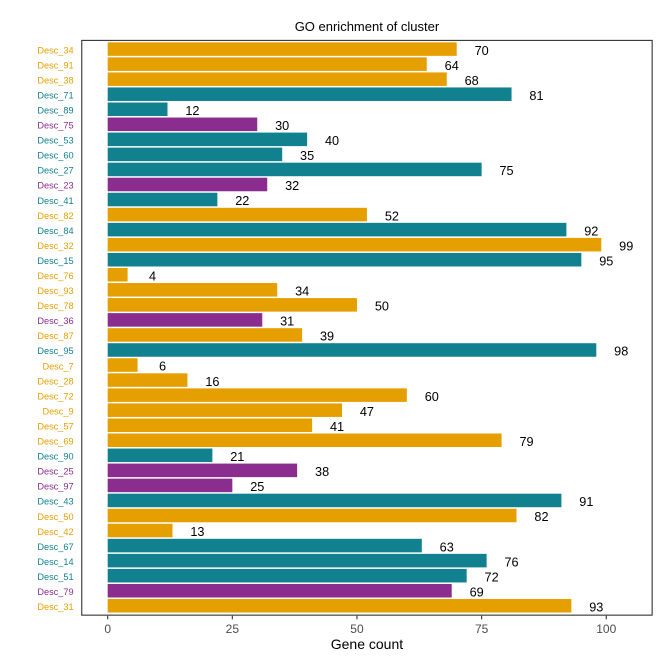  Describe the element at coordinates (55, 517) in the screenshot. I see `svg-text: Desc_50` at that location.